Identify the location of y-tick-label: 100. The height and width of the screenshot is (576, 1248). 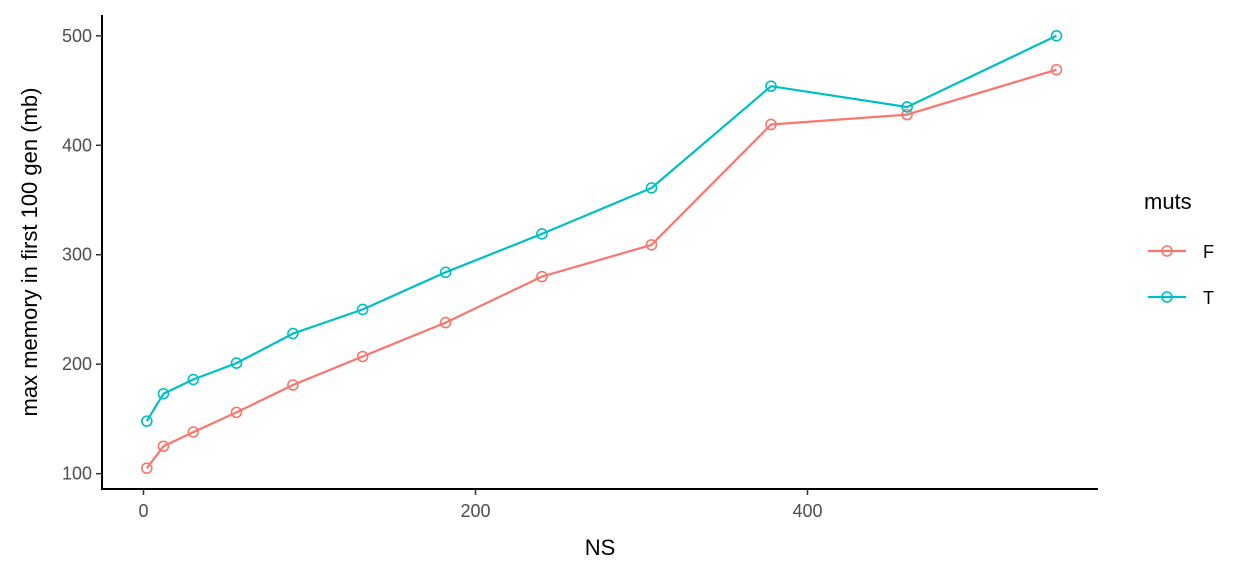
(77, 474).